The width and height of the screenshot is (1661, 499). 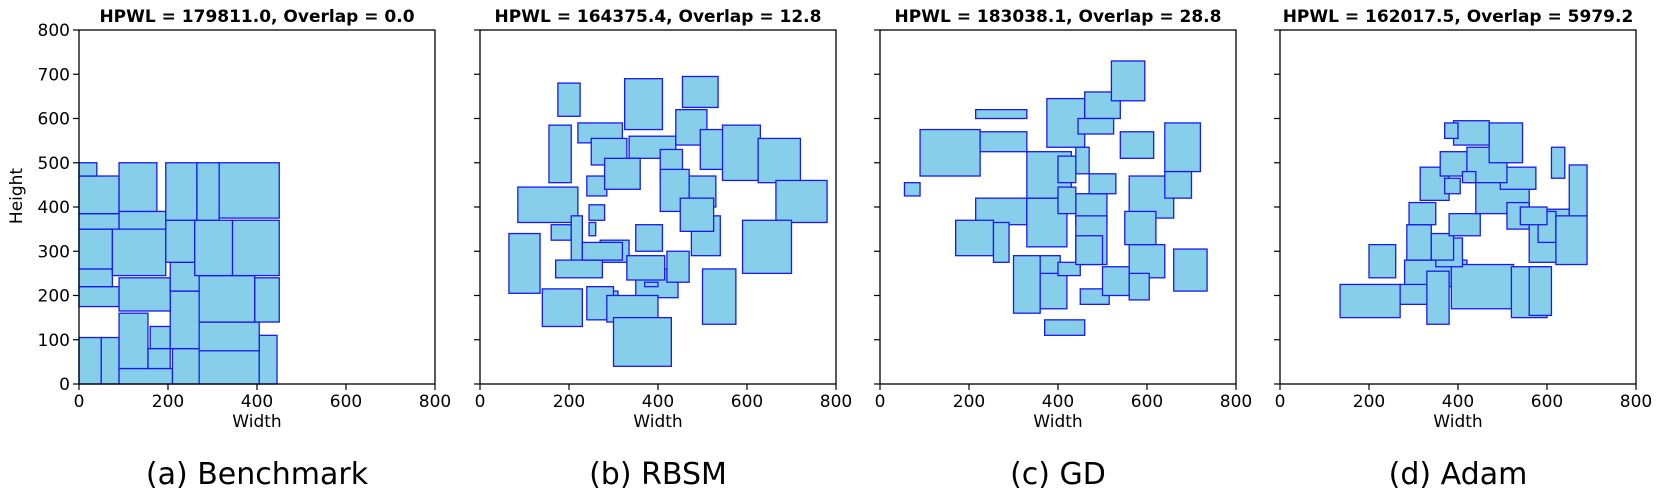 What do you see at coordinates (257, 474) in the screenshot?
I see `panel-caption: (a) Benchmark` at bounding box center [257, 474].